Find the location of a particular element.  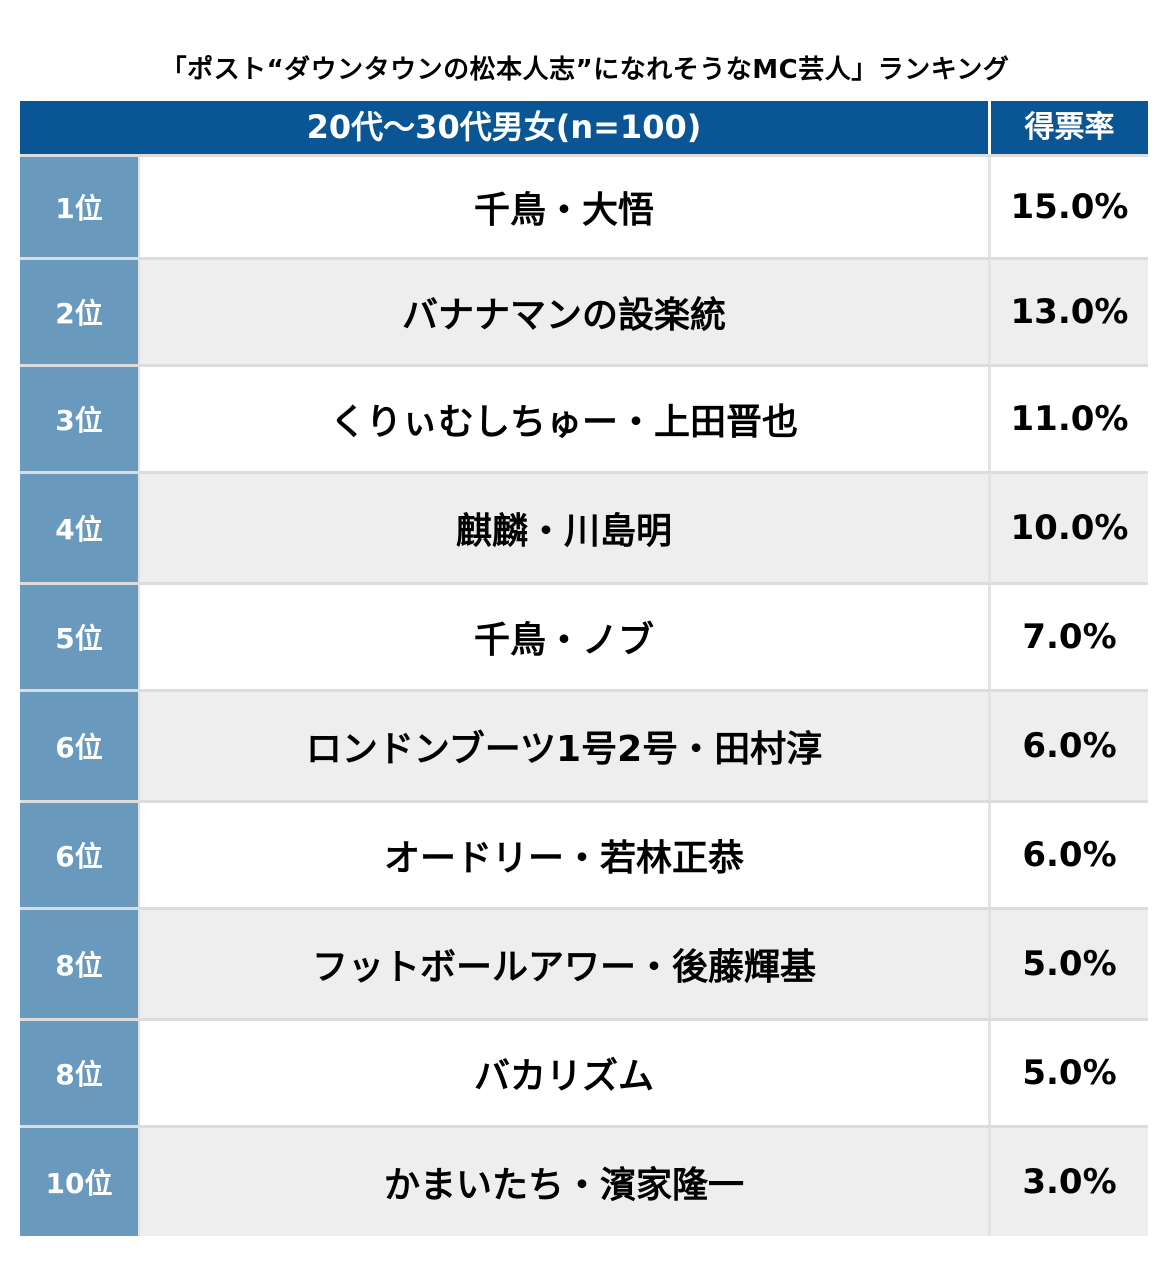

table-row: 8位 フットボールアワー・後藤輝基 5.0% is located at coordinates (584, 962).